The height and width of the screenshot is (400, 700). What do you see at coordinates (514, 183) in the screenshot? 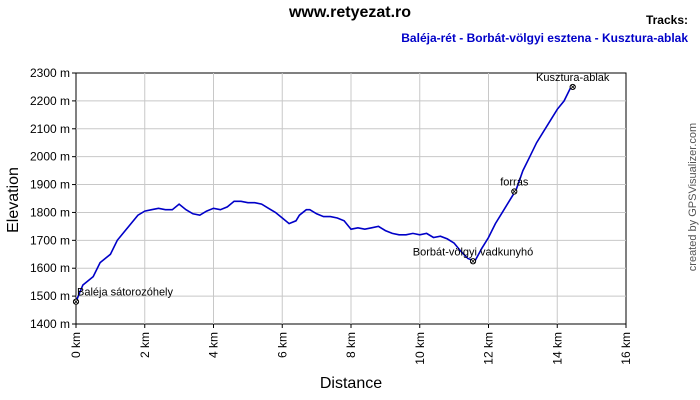
I see `waypoint-label: forrás` at bounding box center [514, 183].